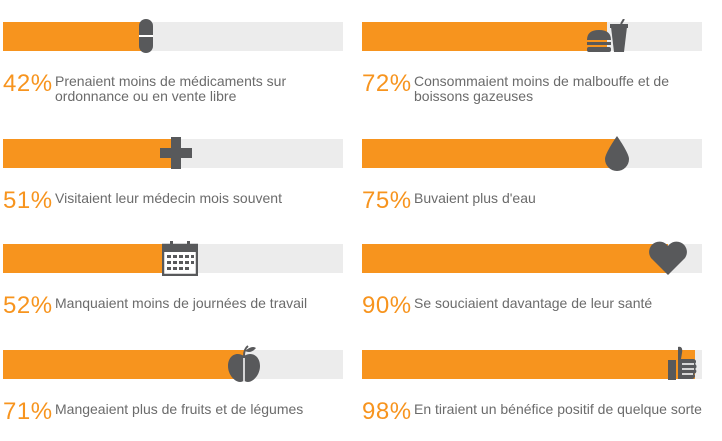 The height and width of the screenshot is (441, 722). I want to click on percent-value: 42%, so click(28, 83).